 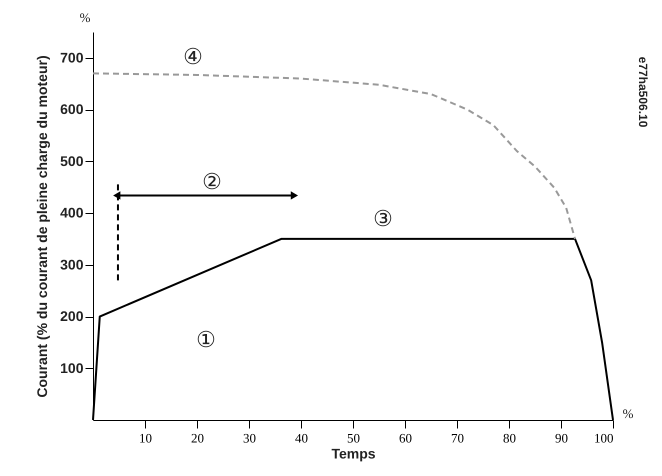 What do you see at coordinates (72, 212) in the screenshot?
I see `y-tick-label: 400` at bounding box center [72, 212].